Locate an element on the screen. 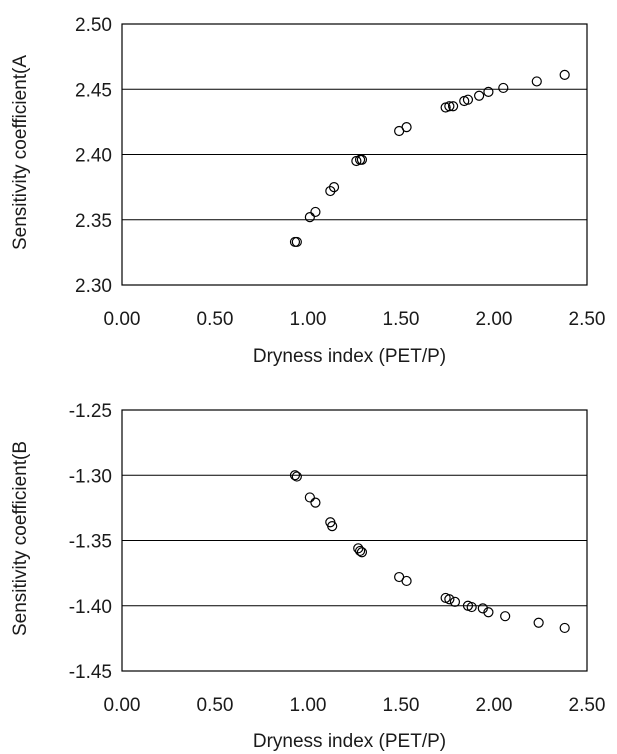  y-tick-label: -1.30 is located at coordinates (90, 476).